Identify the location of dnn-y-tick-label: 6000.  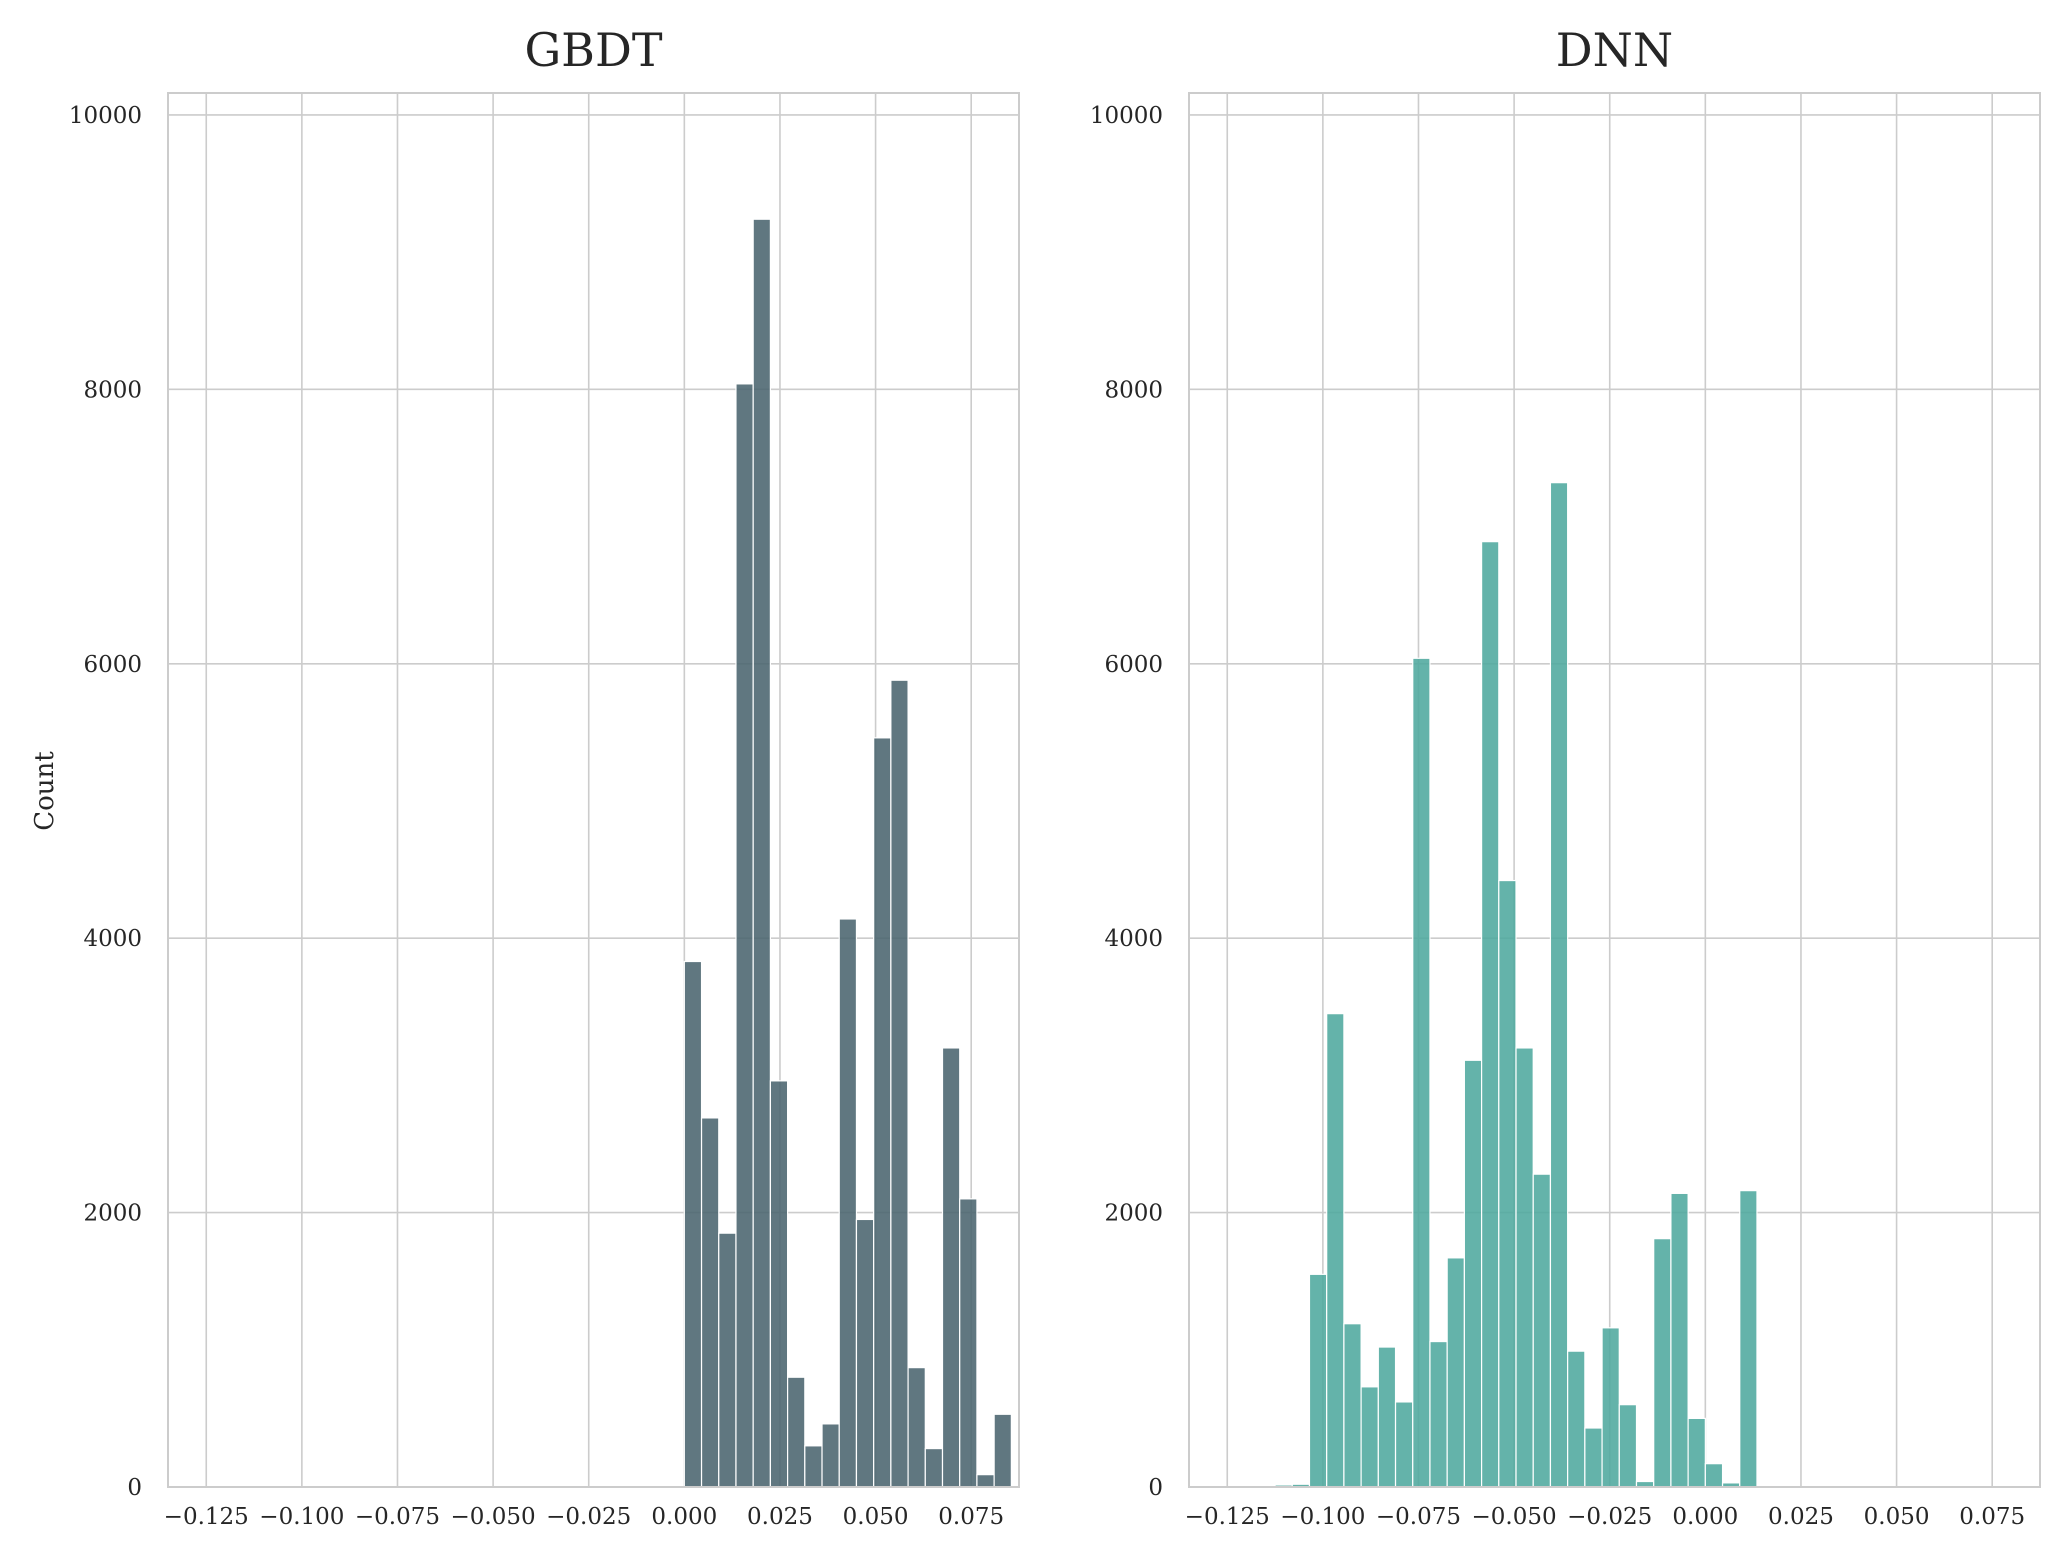
(1133, 665).